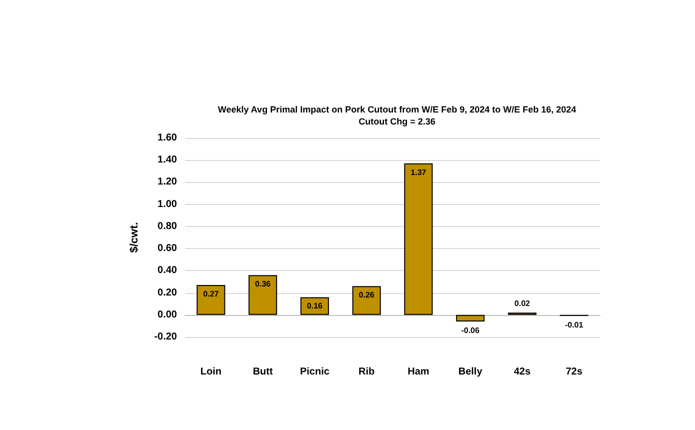  Describe the element at coordinates (522, 372) in the screenshot. I see `x-tick-label: 42s` at that location.